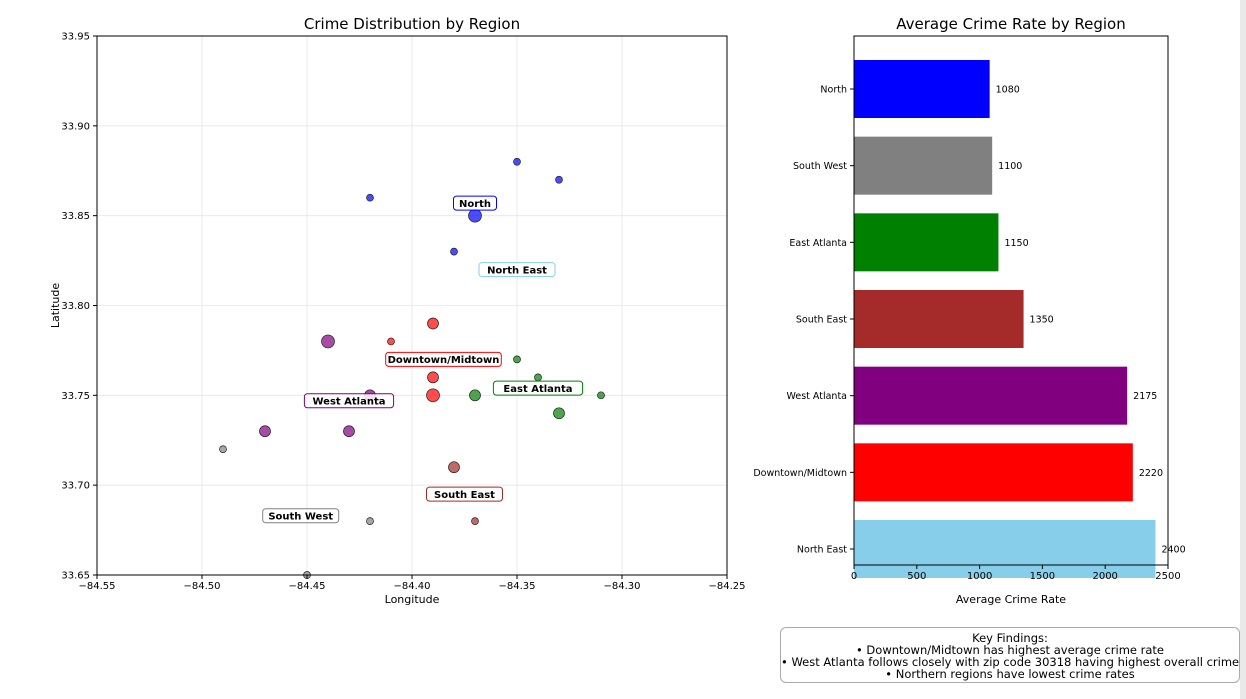  I want to click on bar-value-label: 1350, so click(1042, 320).